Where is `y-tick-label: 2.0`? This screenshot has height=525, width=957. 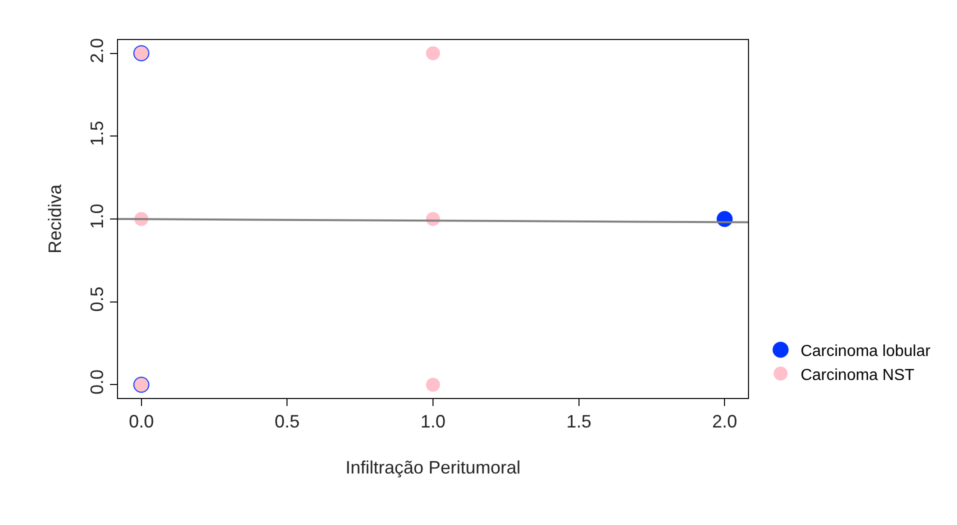
y-tick-label: 2.0 is located at coordinates (96, 51).